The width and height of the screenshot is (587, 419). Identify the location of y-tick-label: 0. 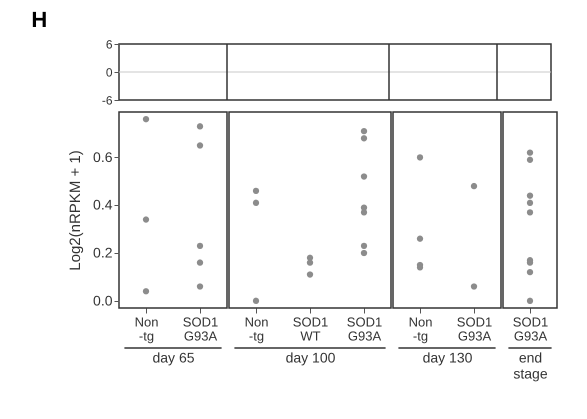
(109, 73).